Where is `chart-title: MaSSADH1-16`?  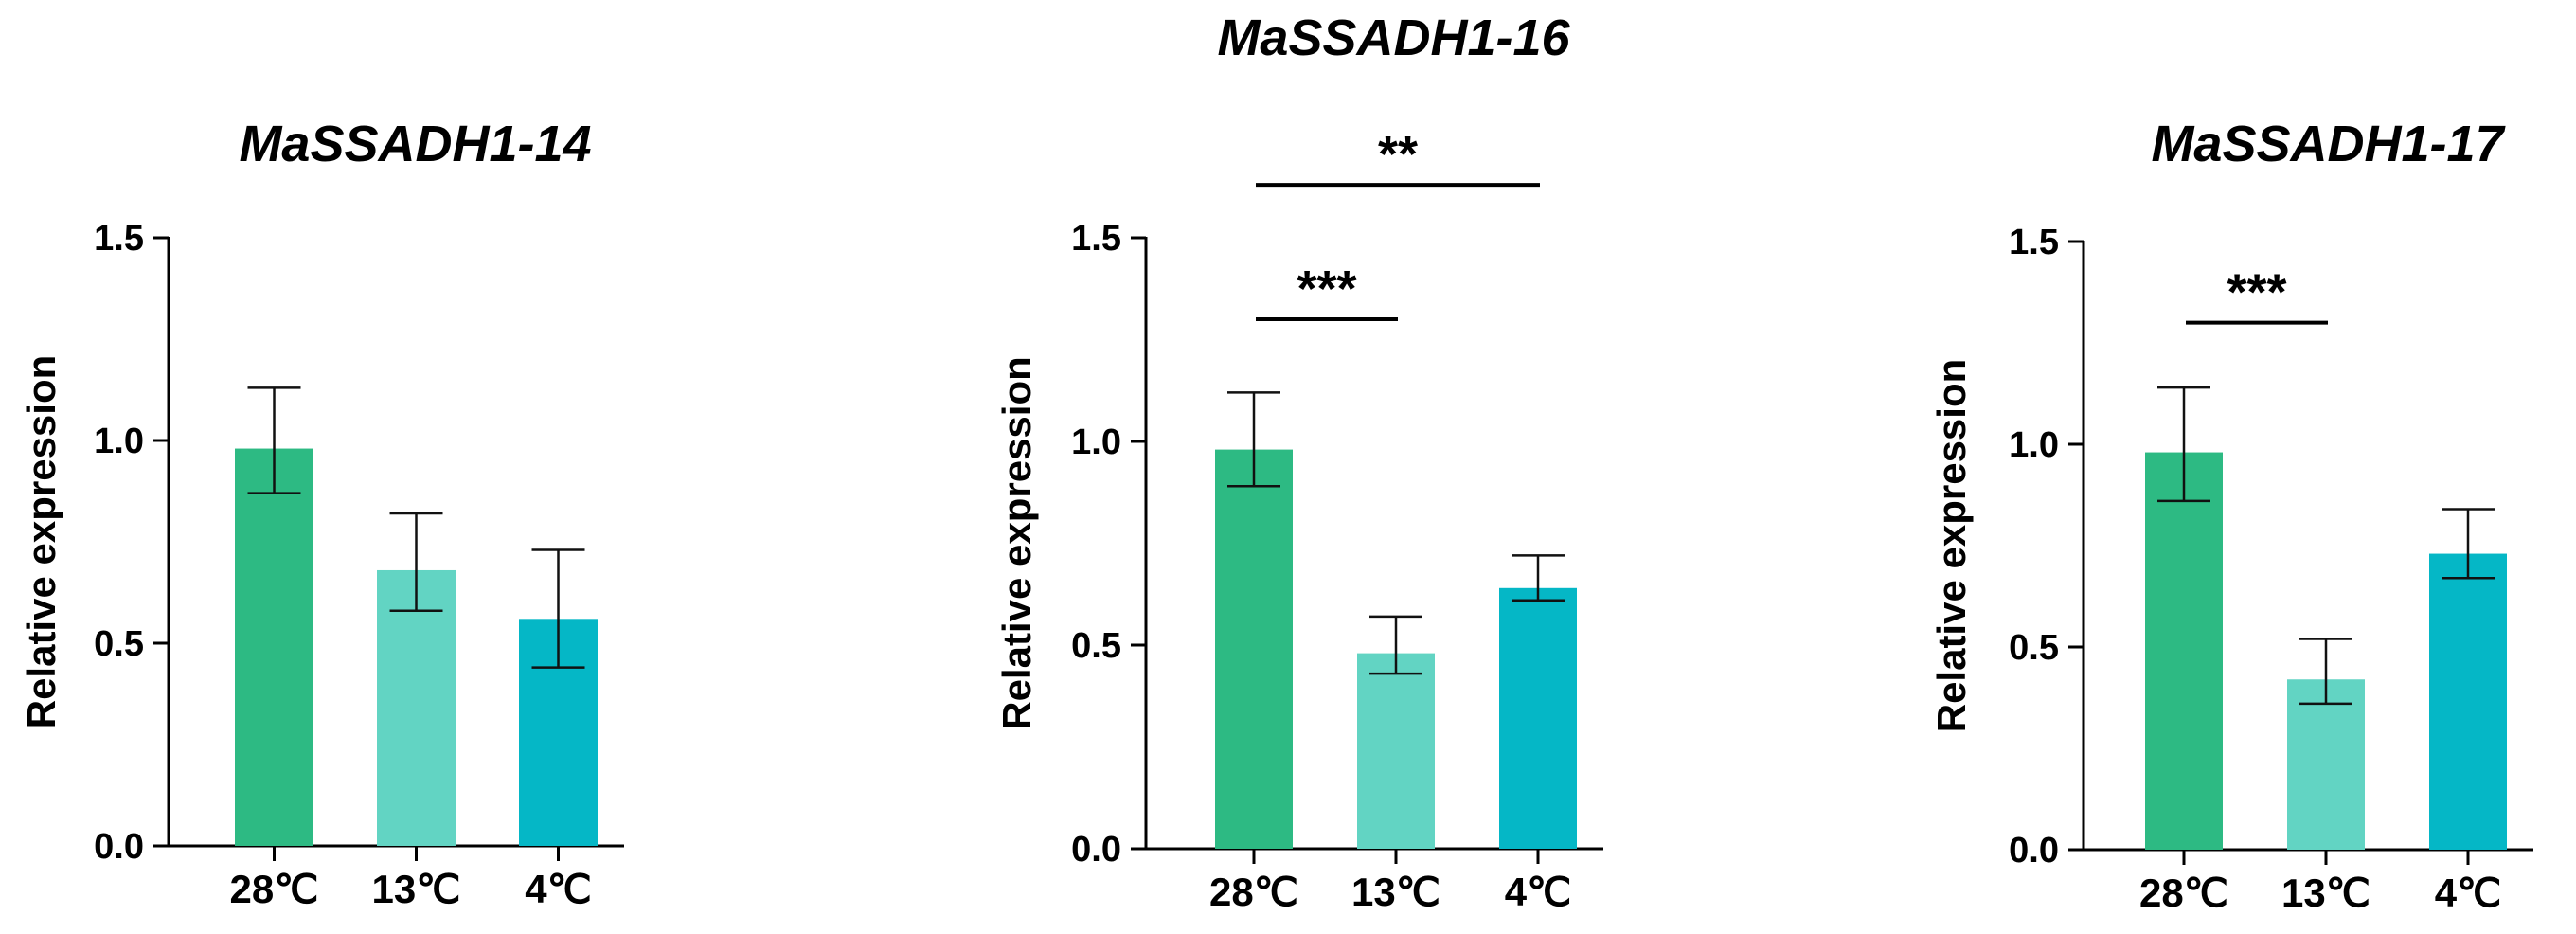
chart-title: MaSSADH1-16 is located at coordinates (1393, 37).